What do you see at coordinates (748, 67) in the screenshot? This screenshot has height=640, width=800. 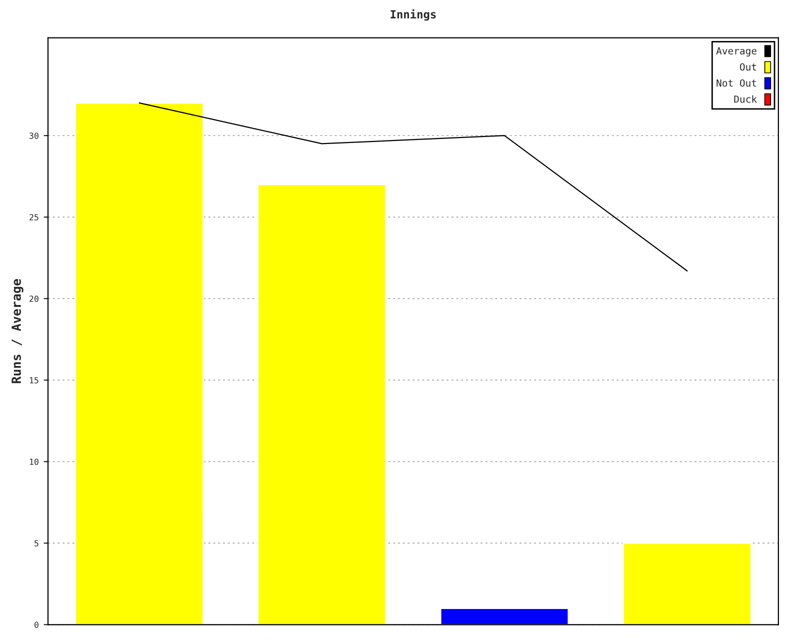 I see `legend-label: Out` at bounding box center [748, 67].